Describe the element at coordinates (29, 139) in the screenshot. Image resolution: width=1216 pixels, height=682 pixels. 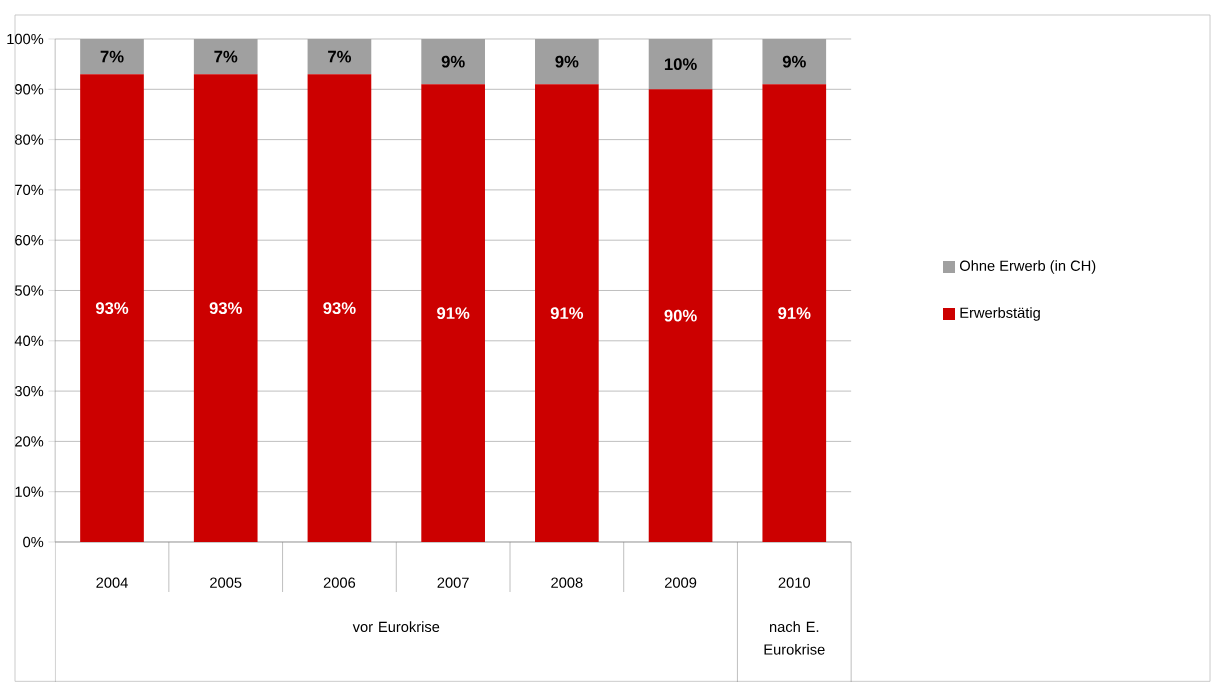
I see `y-tick-label: 80%` at that location.